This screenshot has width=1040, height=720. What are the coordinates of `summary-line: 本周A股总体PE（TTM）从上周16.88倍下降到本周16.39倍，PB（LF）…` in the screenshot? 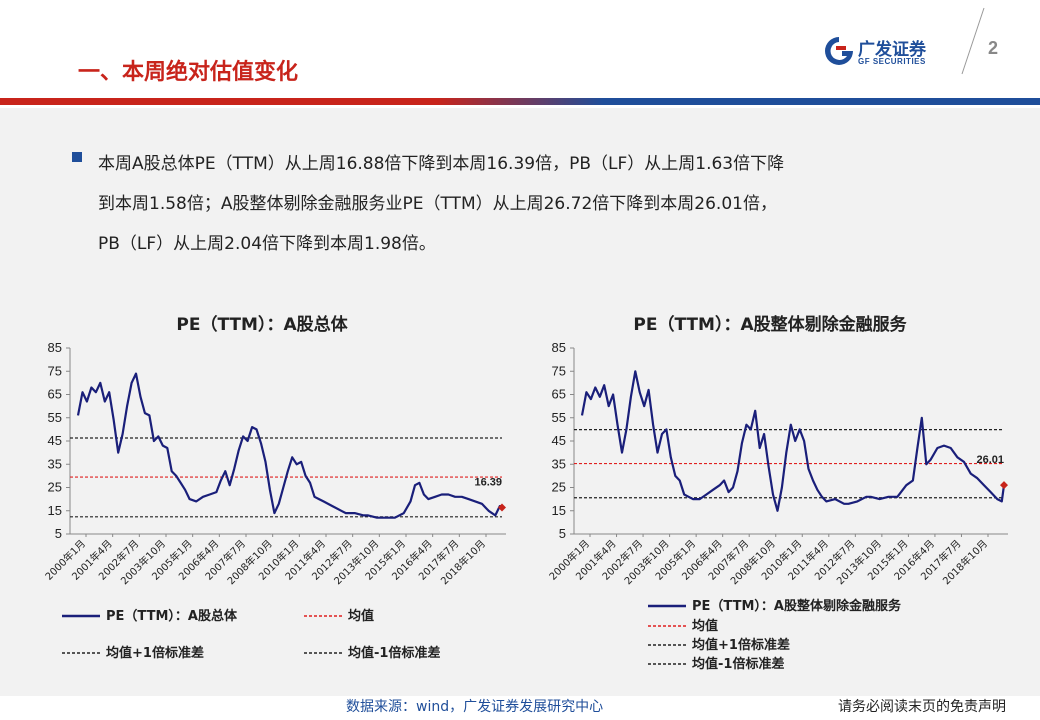 It's located at (441, 164).